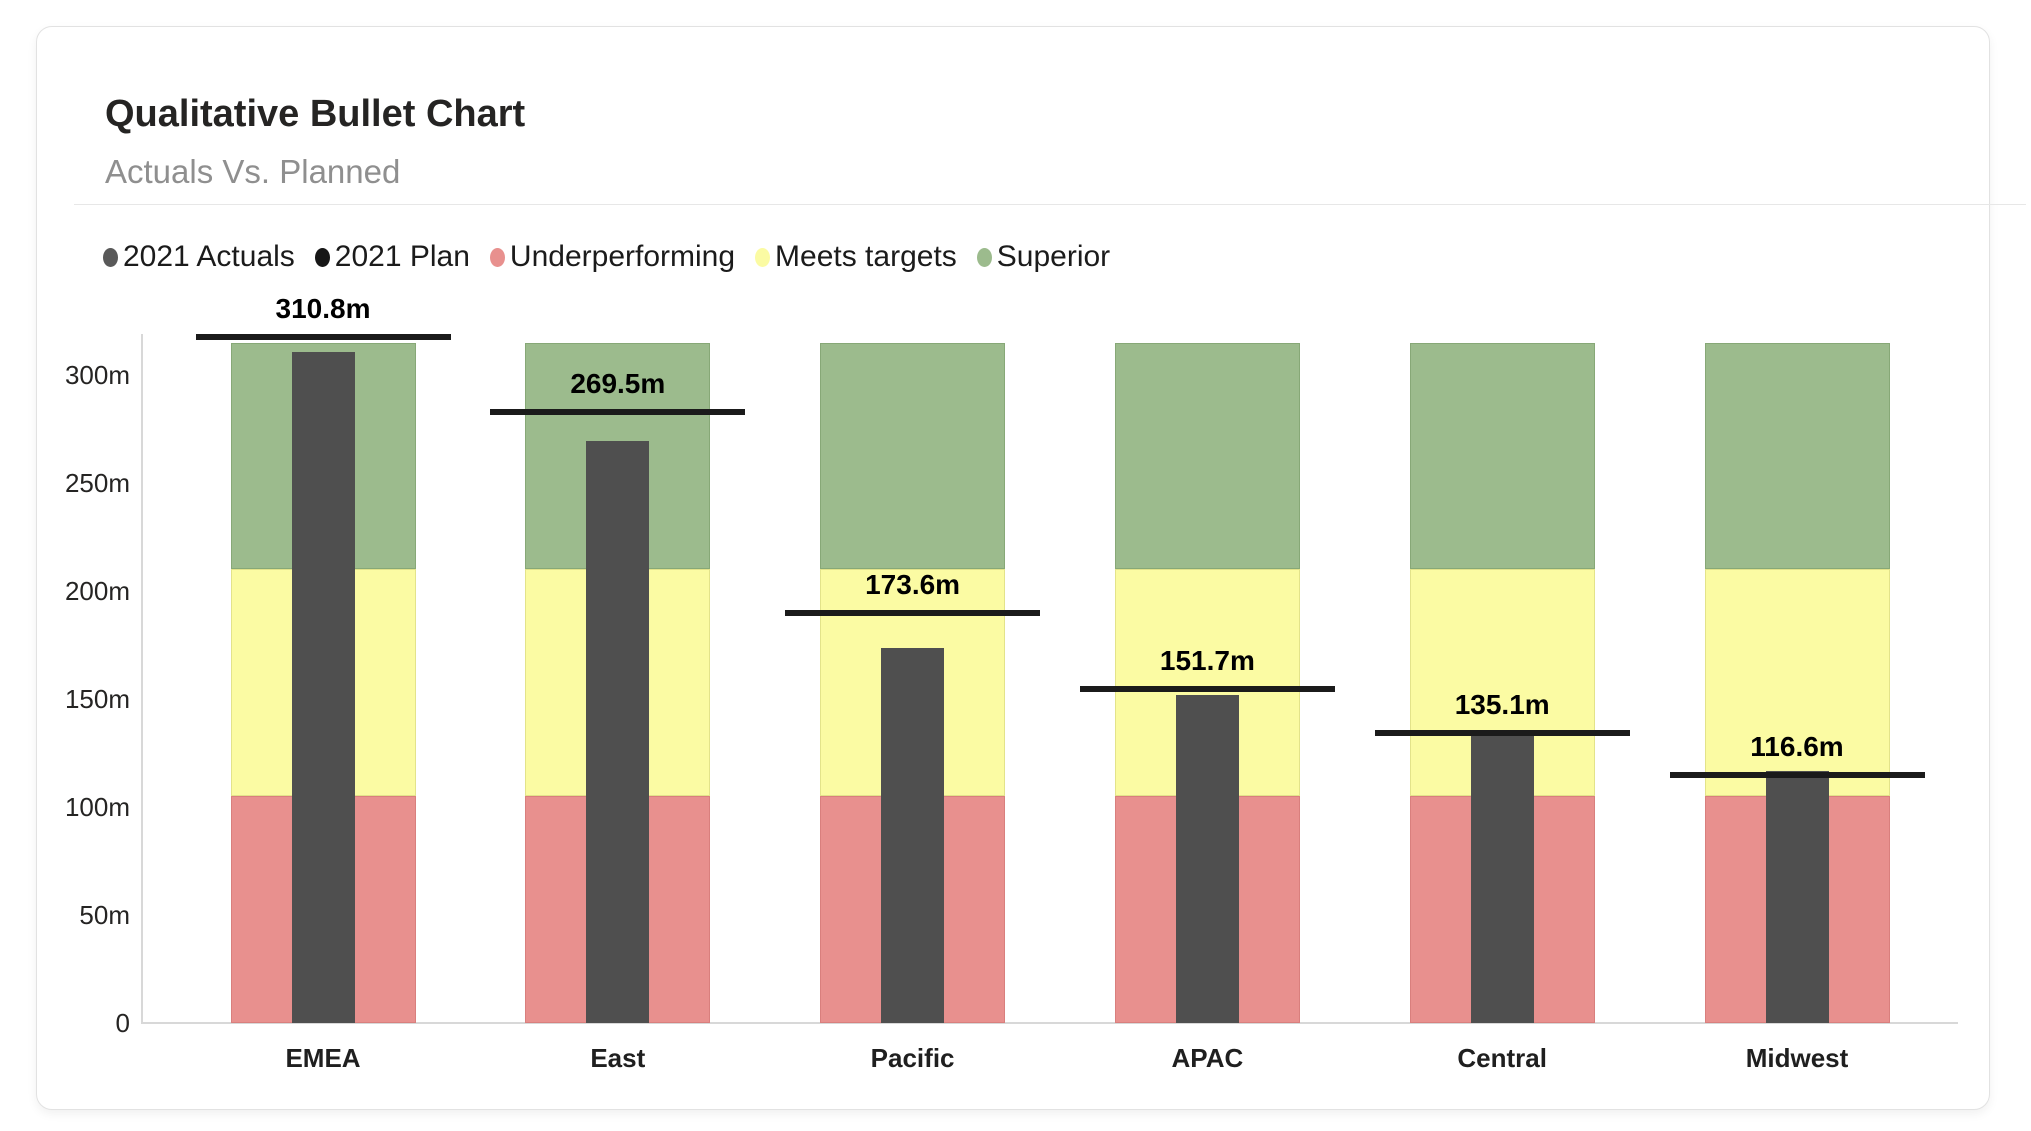 The width and height of the screenshot is (2031, 1131). Describe the element at coordinates (618, 411) in the screenshot. I see `plan-line-east` at that location.